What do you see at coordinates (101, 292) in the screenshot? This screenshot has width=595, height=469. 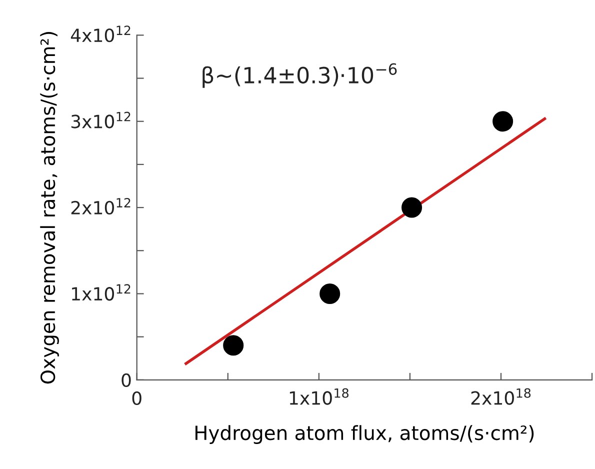 I see `y-tick-label: 1x10$^{12}$` at bounding box center [101, 292].